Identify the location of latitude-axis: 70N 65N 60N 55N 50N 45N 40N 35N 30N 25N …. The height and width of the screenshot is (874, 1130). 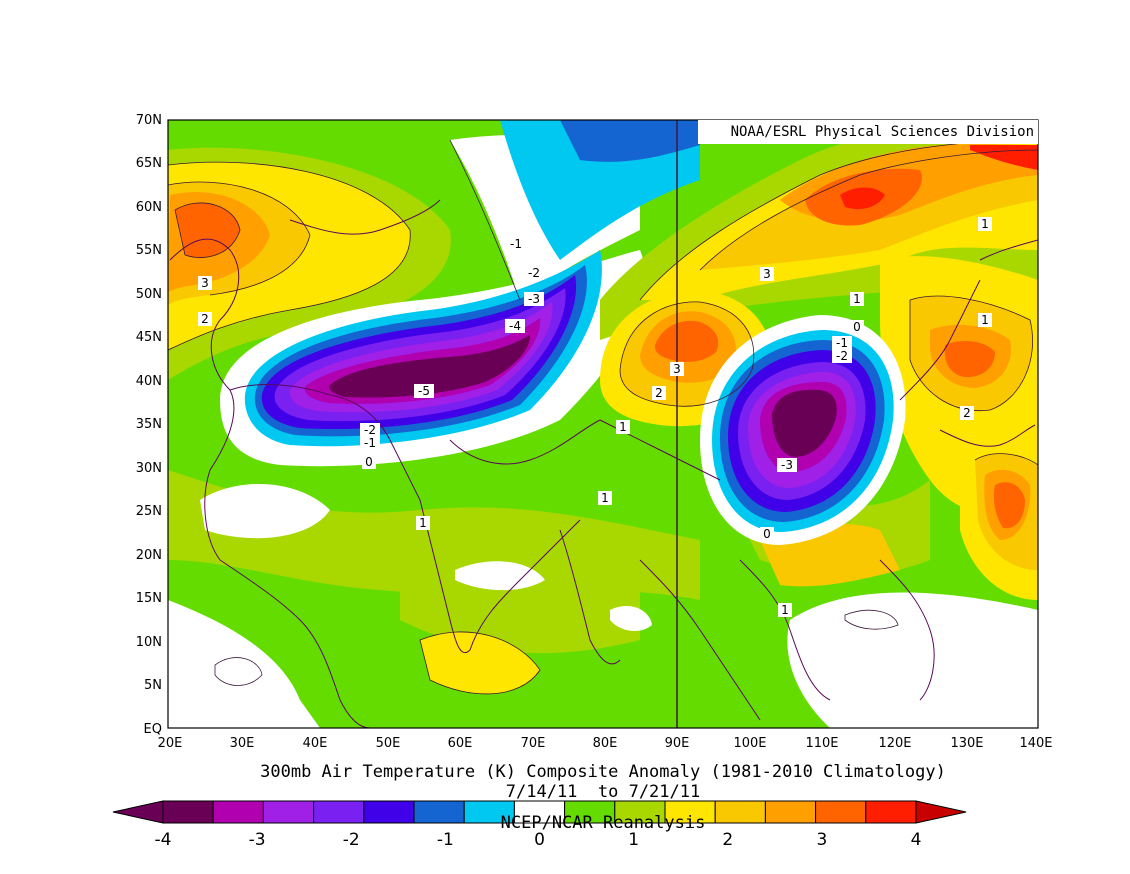
(149, 425).